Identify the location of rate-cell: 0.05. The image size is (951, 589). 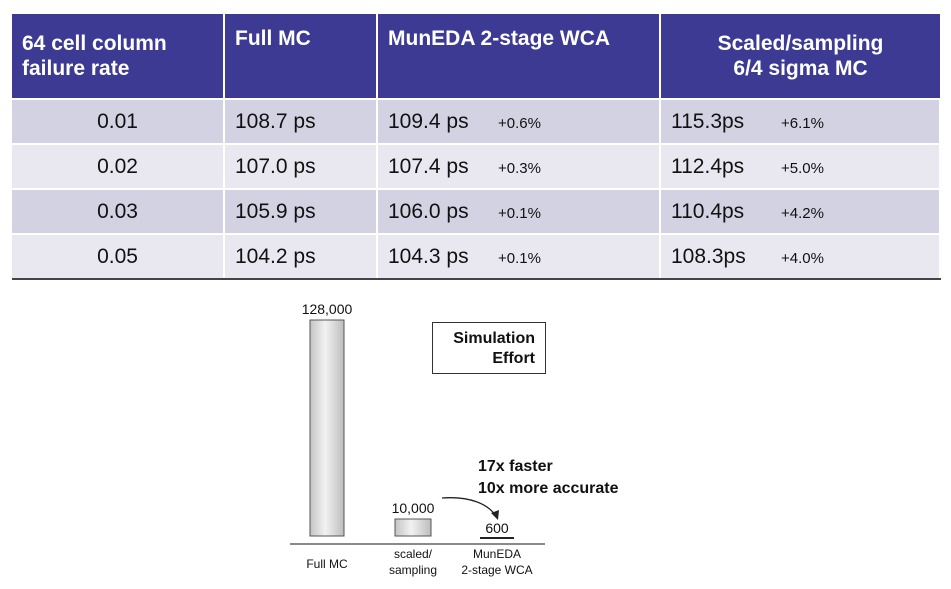
(118, 256).